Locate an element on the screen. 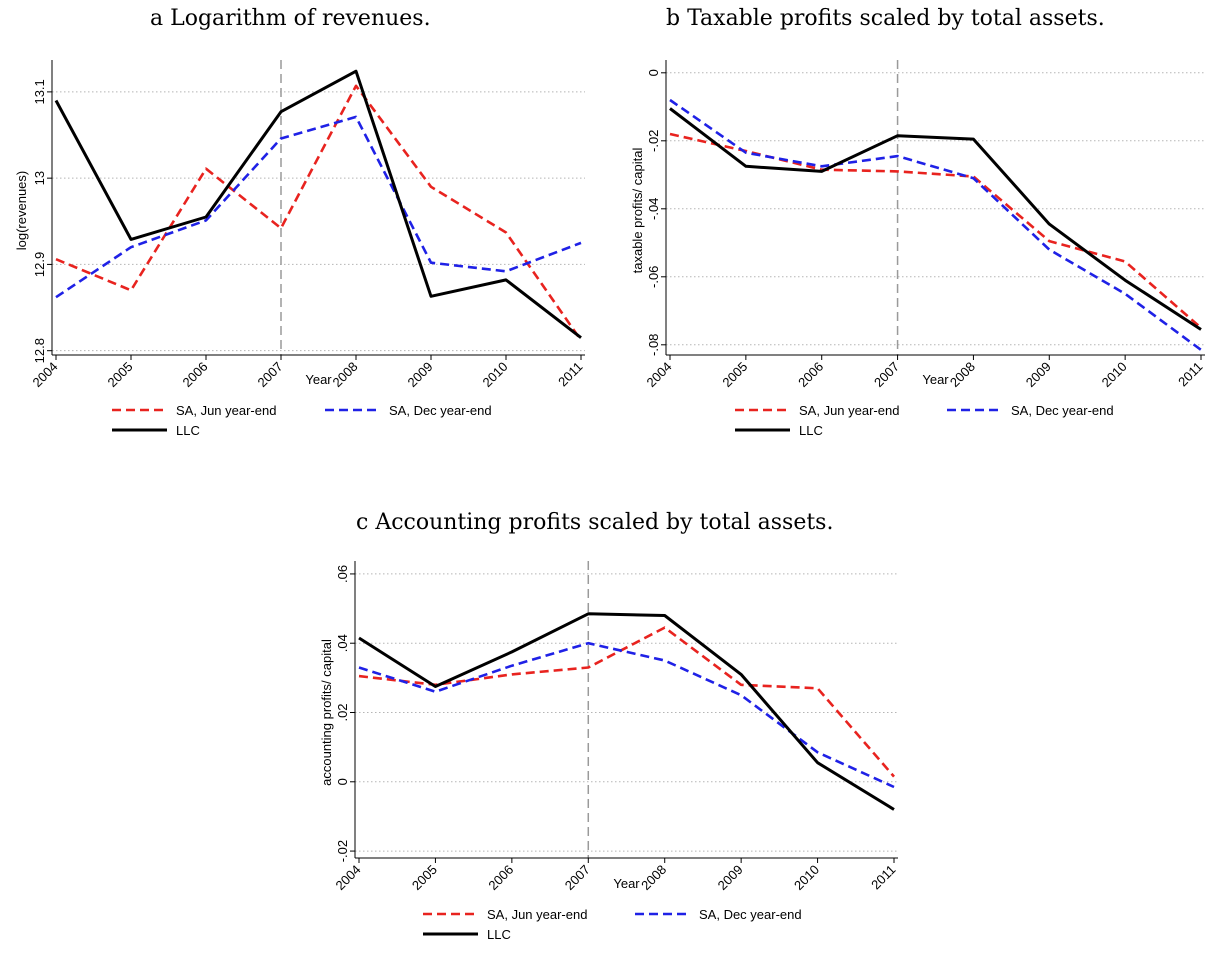 The image size is (1211, 972). chart-b-series-dec-line is located at coordinates (935, 224).